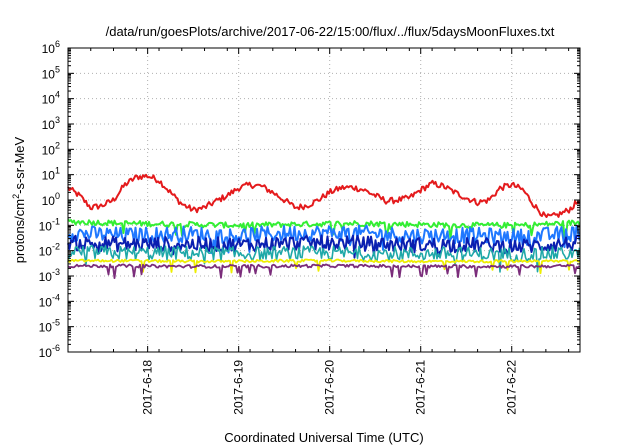  Describe the element at coordinates (57, 69) in the screenshot. I see `y-tick-label-exponent: 5` at that location.